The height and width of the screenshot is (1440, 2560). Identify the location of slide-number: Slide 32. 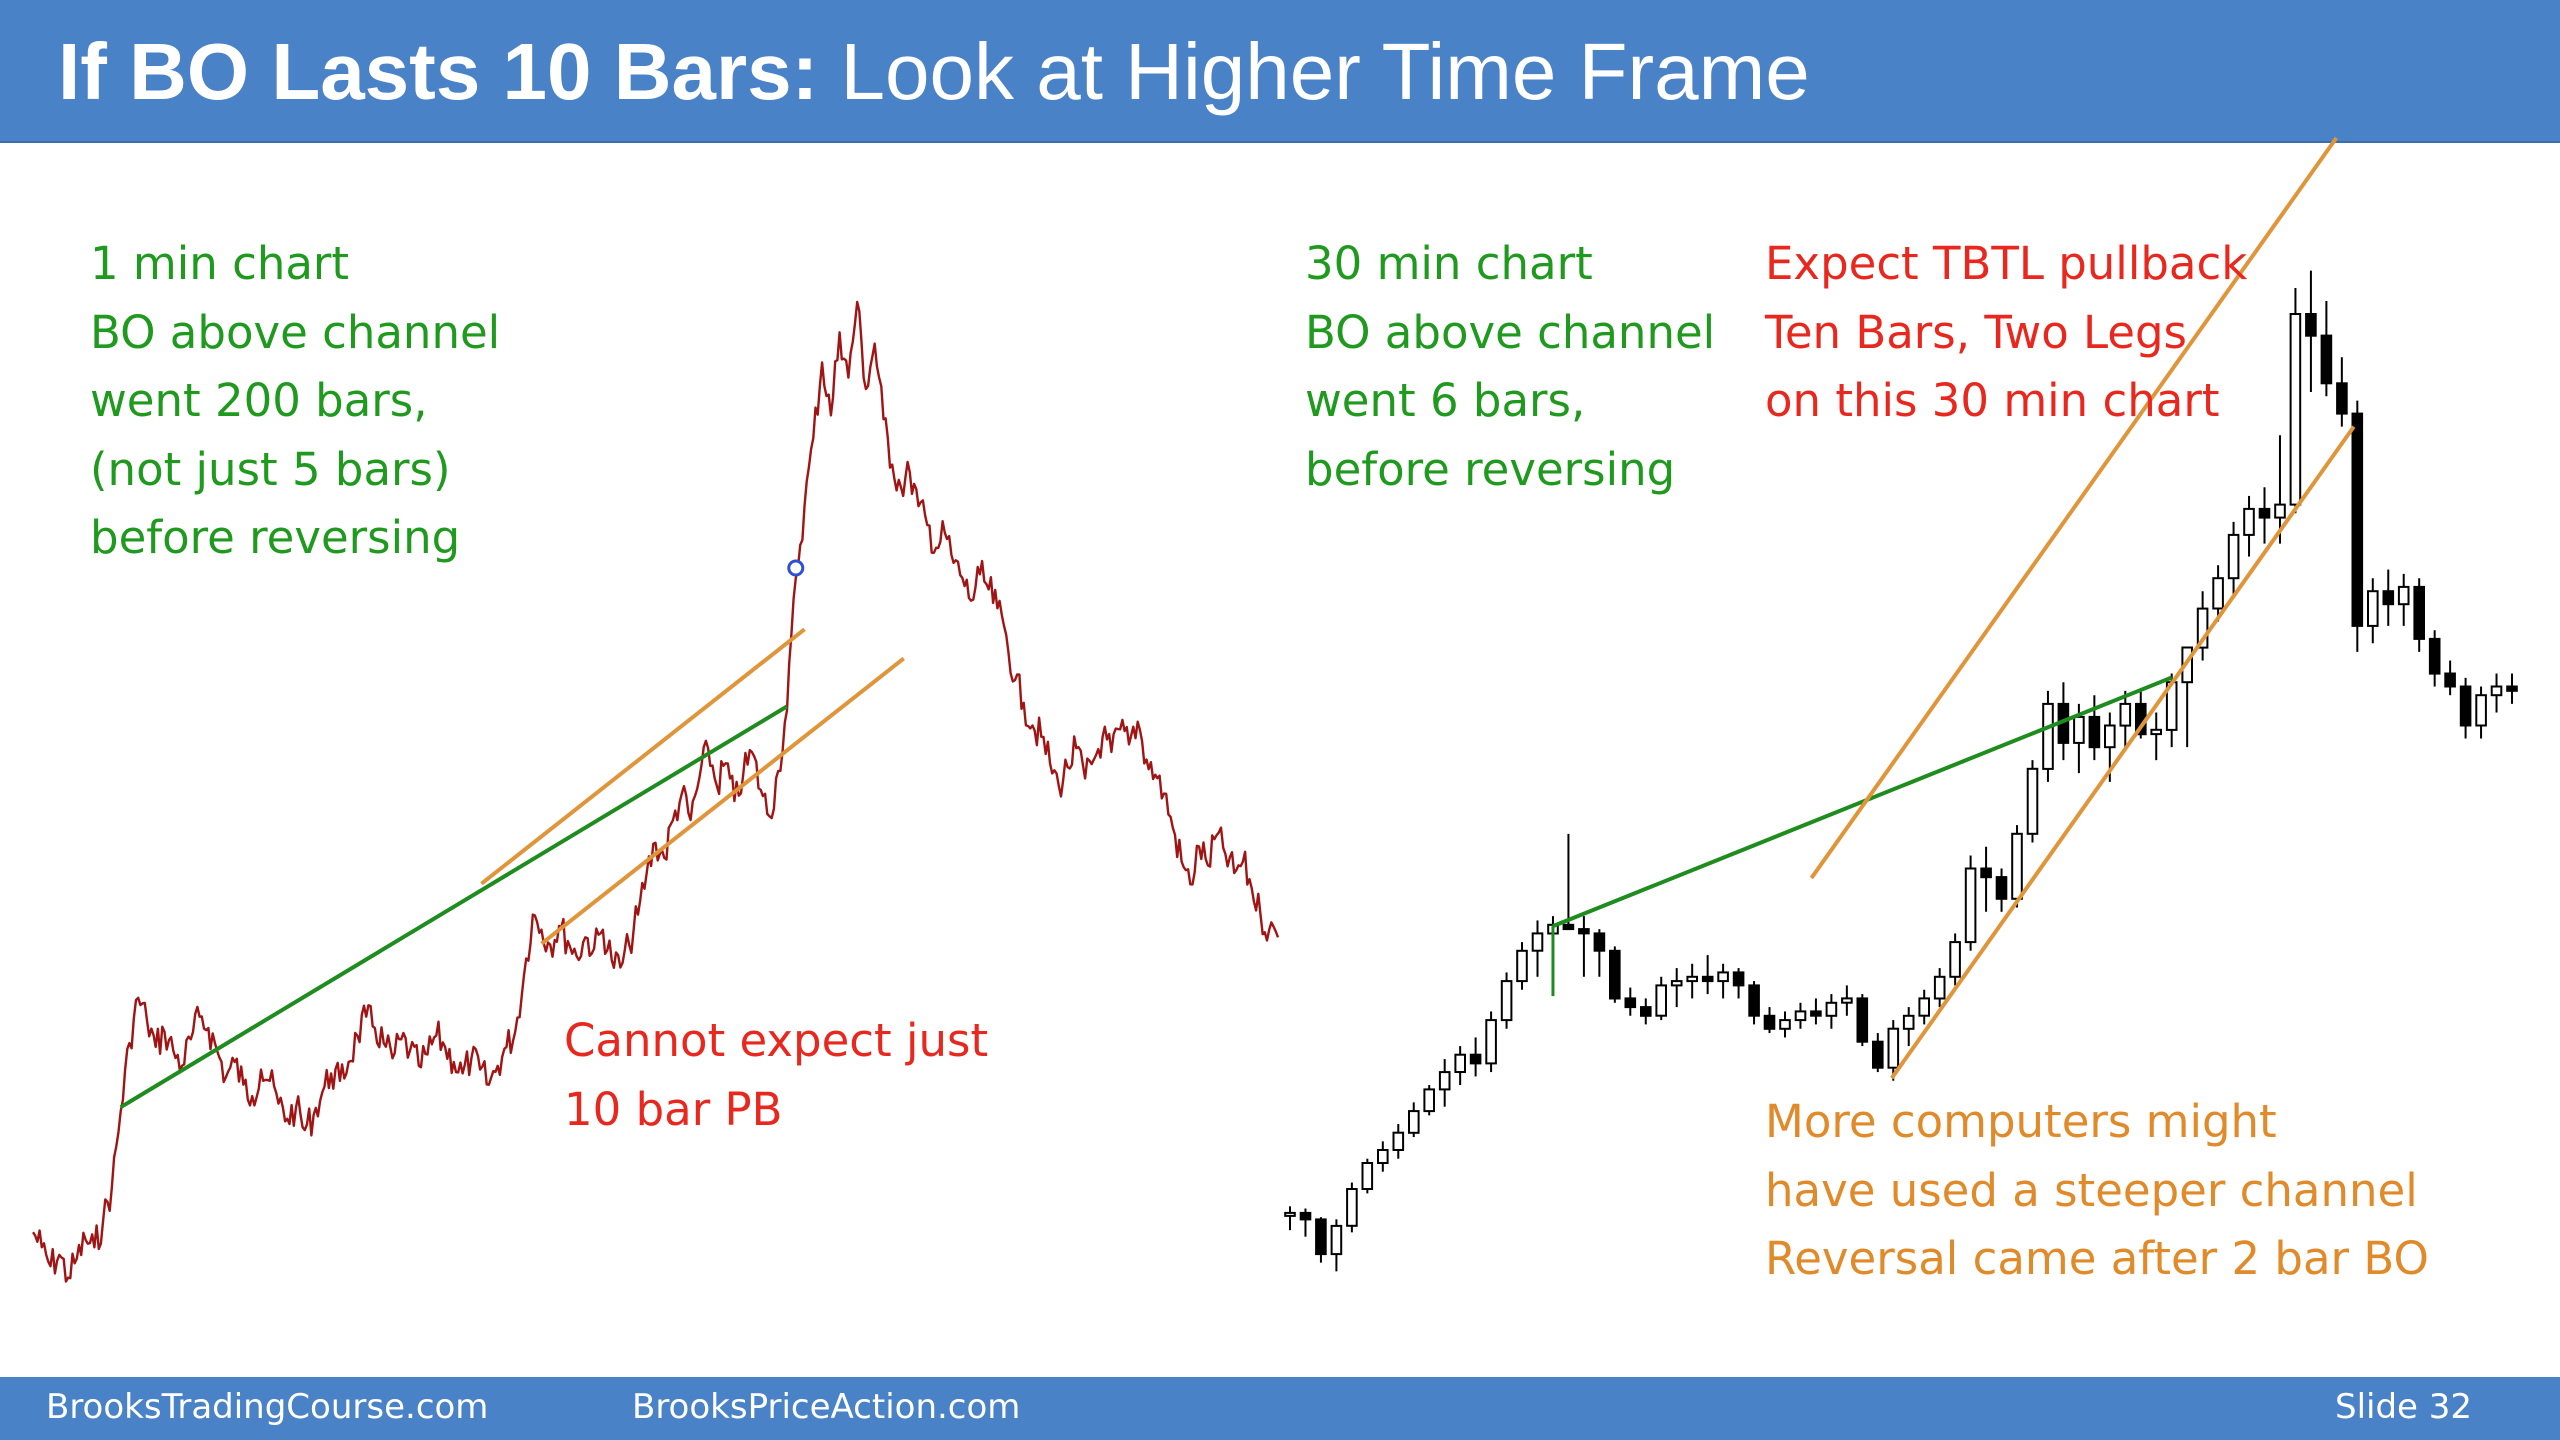
(2403, 1407).